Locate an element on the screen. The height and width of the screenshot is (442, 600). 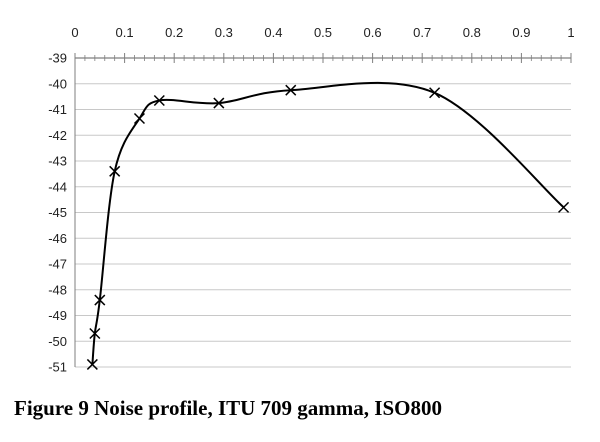
x-tick-label: 0.5 is located at coordinates (323, 32).